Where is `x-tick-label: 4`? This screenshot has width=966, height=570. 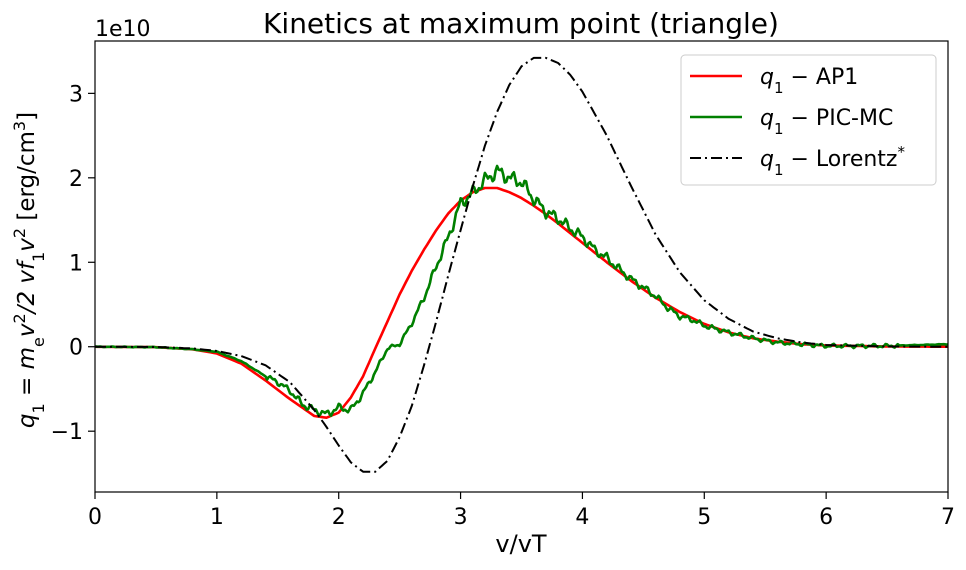 x-tick-label: 4 is located at coordinates (582, 517).